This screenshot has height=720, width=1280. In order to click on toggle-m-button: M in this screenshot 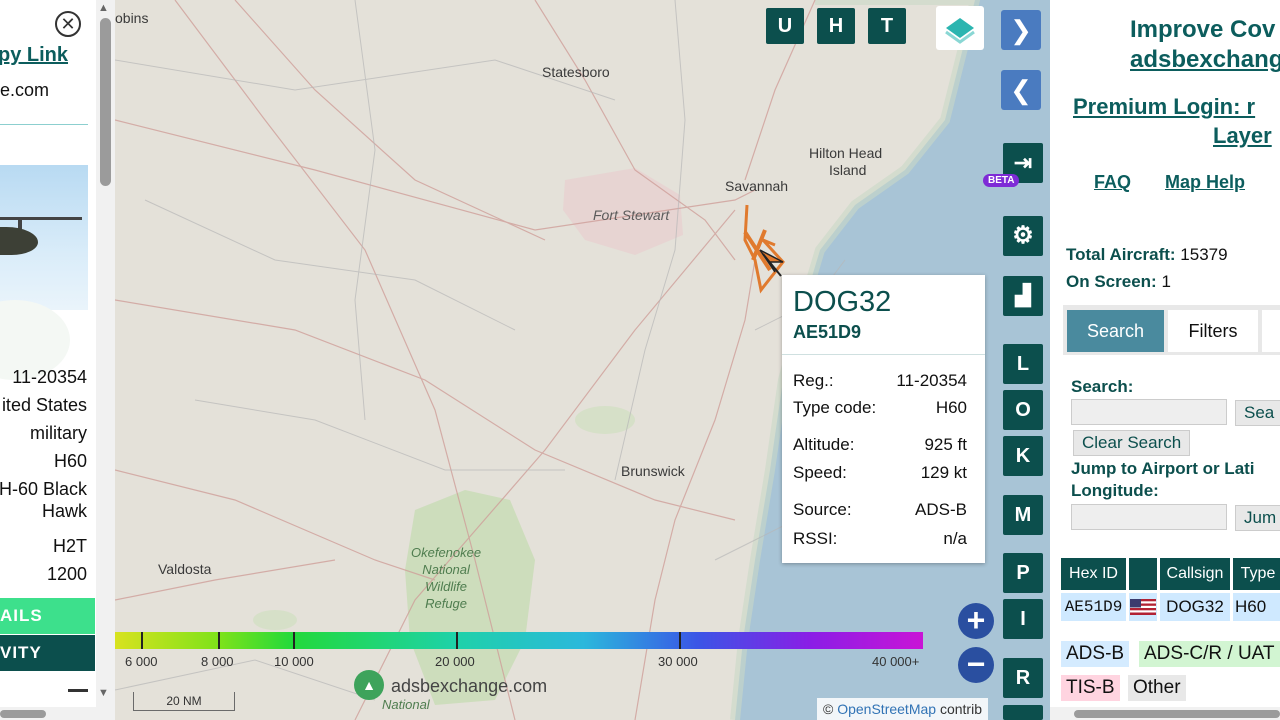, I will do `click(1023, 515)`.